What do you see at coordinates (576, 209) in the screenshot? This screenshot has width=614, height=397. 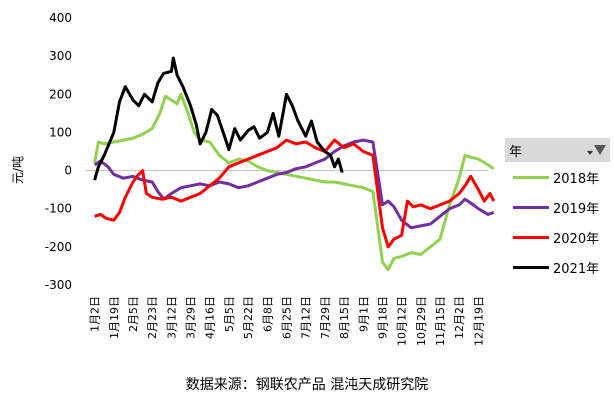 I see `legend-label: 2019年` at bounding box center [576, 209].